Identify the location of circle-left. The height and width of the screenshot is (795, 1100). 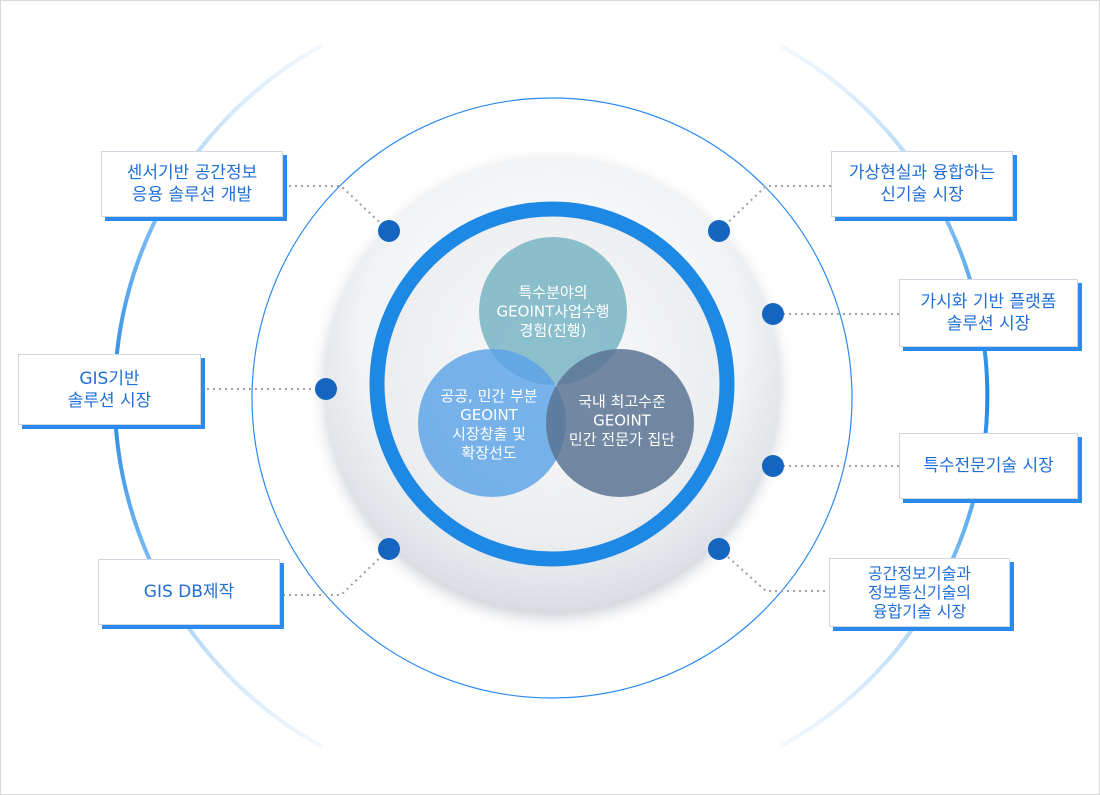
(492, 423).